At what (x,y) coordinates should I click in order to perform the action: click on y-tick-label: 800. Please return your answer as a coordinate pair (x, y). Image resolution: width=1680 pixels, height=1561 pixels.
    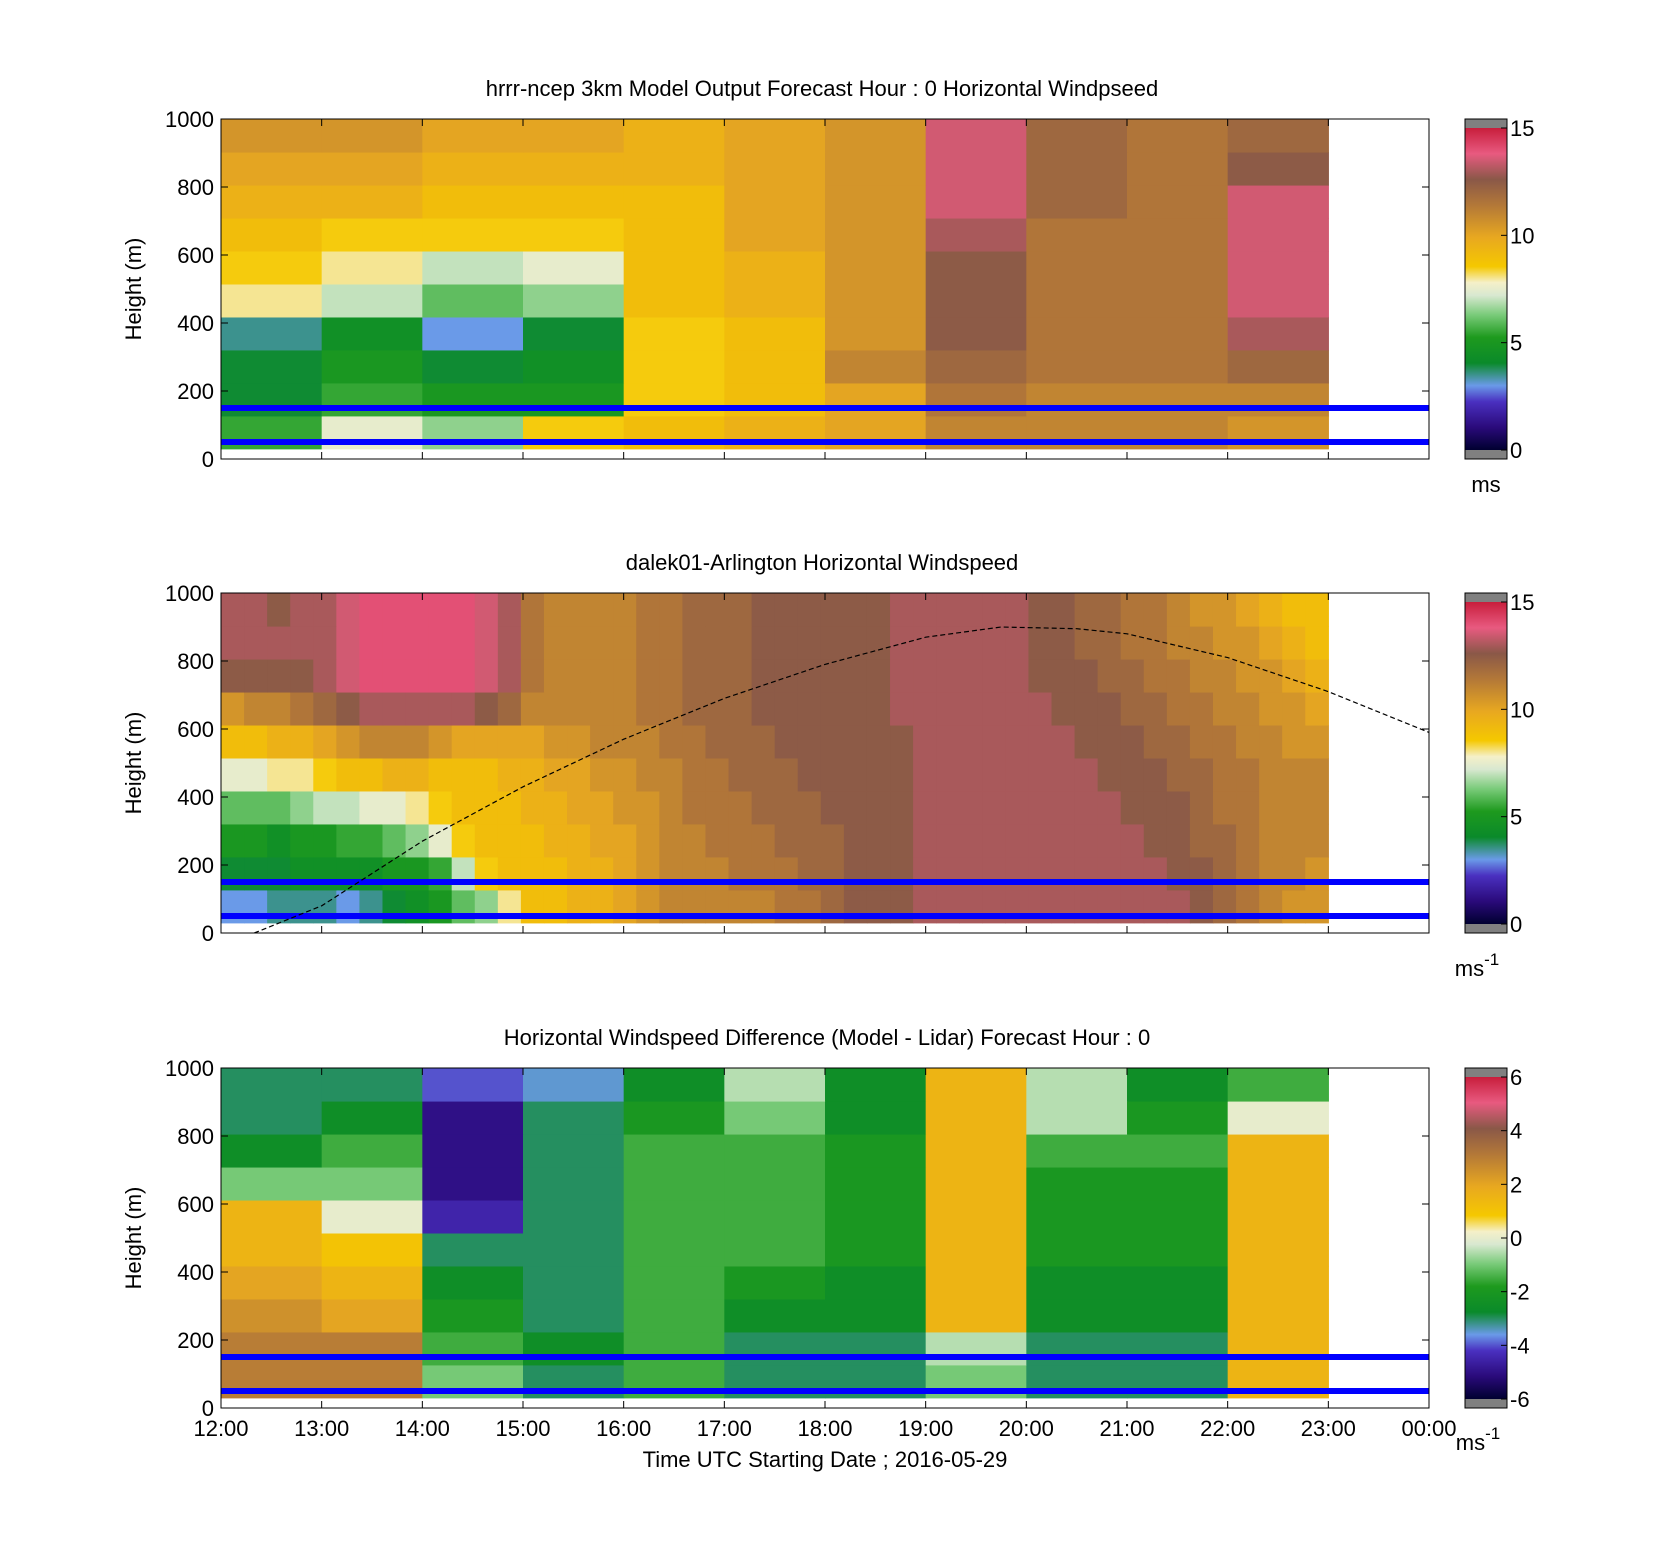
    Looking at the image, I should click on (195, 187).